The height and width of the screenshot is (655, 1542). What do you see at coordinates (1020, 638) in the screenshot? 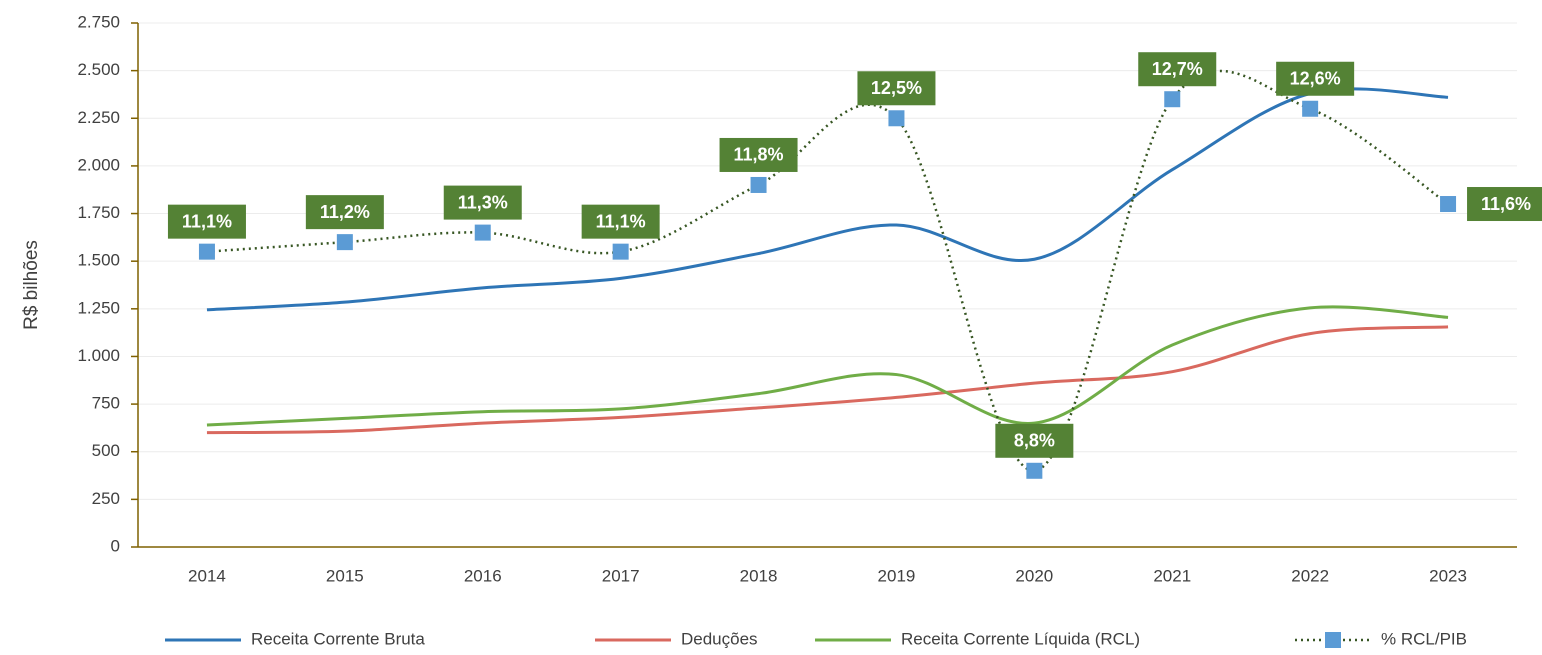
I see `legend-label: Receita Corrente Líquida (RCL)` at bounding box center [1020, 638].